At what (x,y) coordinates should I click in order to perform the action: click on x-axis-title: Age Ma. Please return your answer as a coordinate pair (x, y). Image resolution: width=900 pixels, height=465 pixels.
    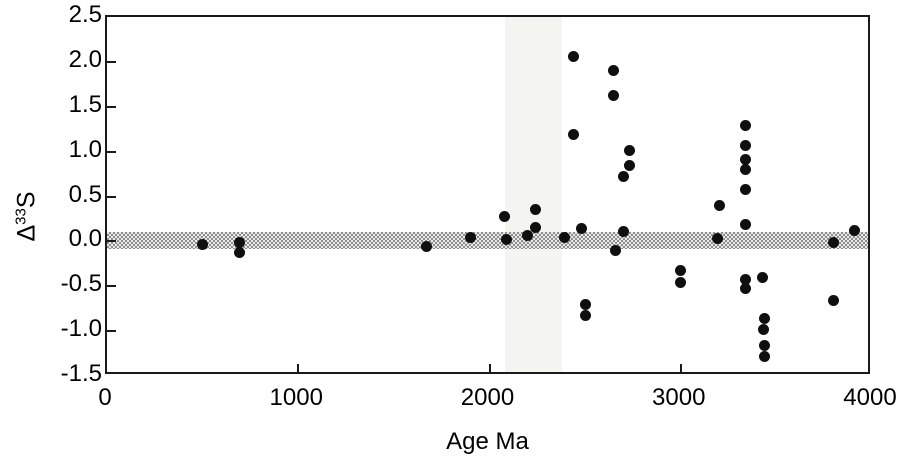
    Looking at the image, I should click on (487, 441).